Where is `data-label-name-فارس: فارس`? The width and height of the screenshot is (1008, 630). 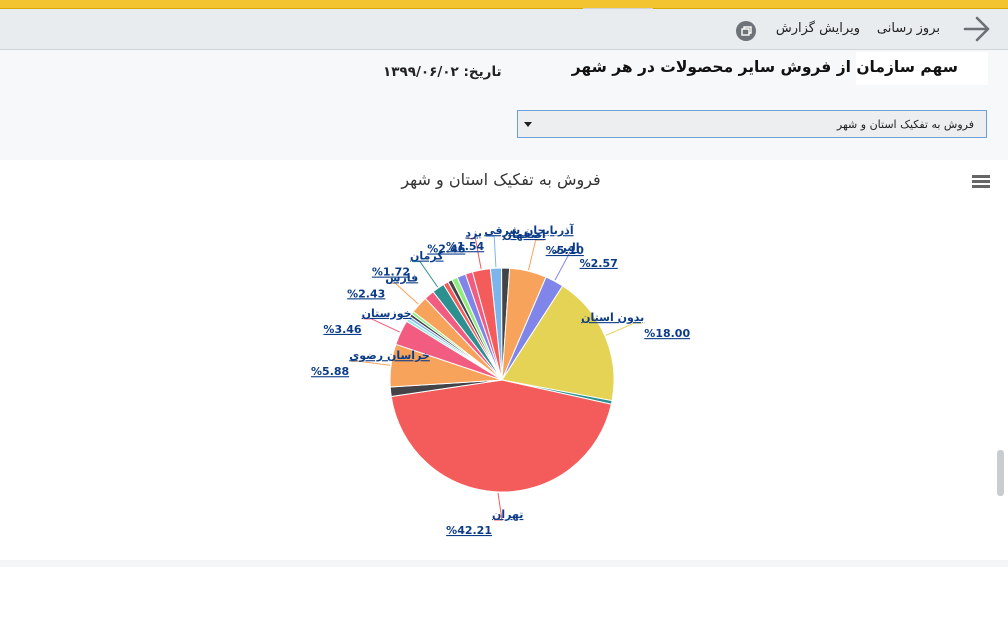 data-label-name-فارس: فارس is located at coordinates (401, 277).